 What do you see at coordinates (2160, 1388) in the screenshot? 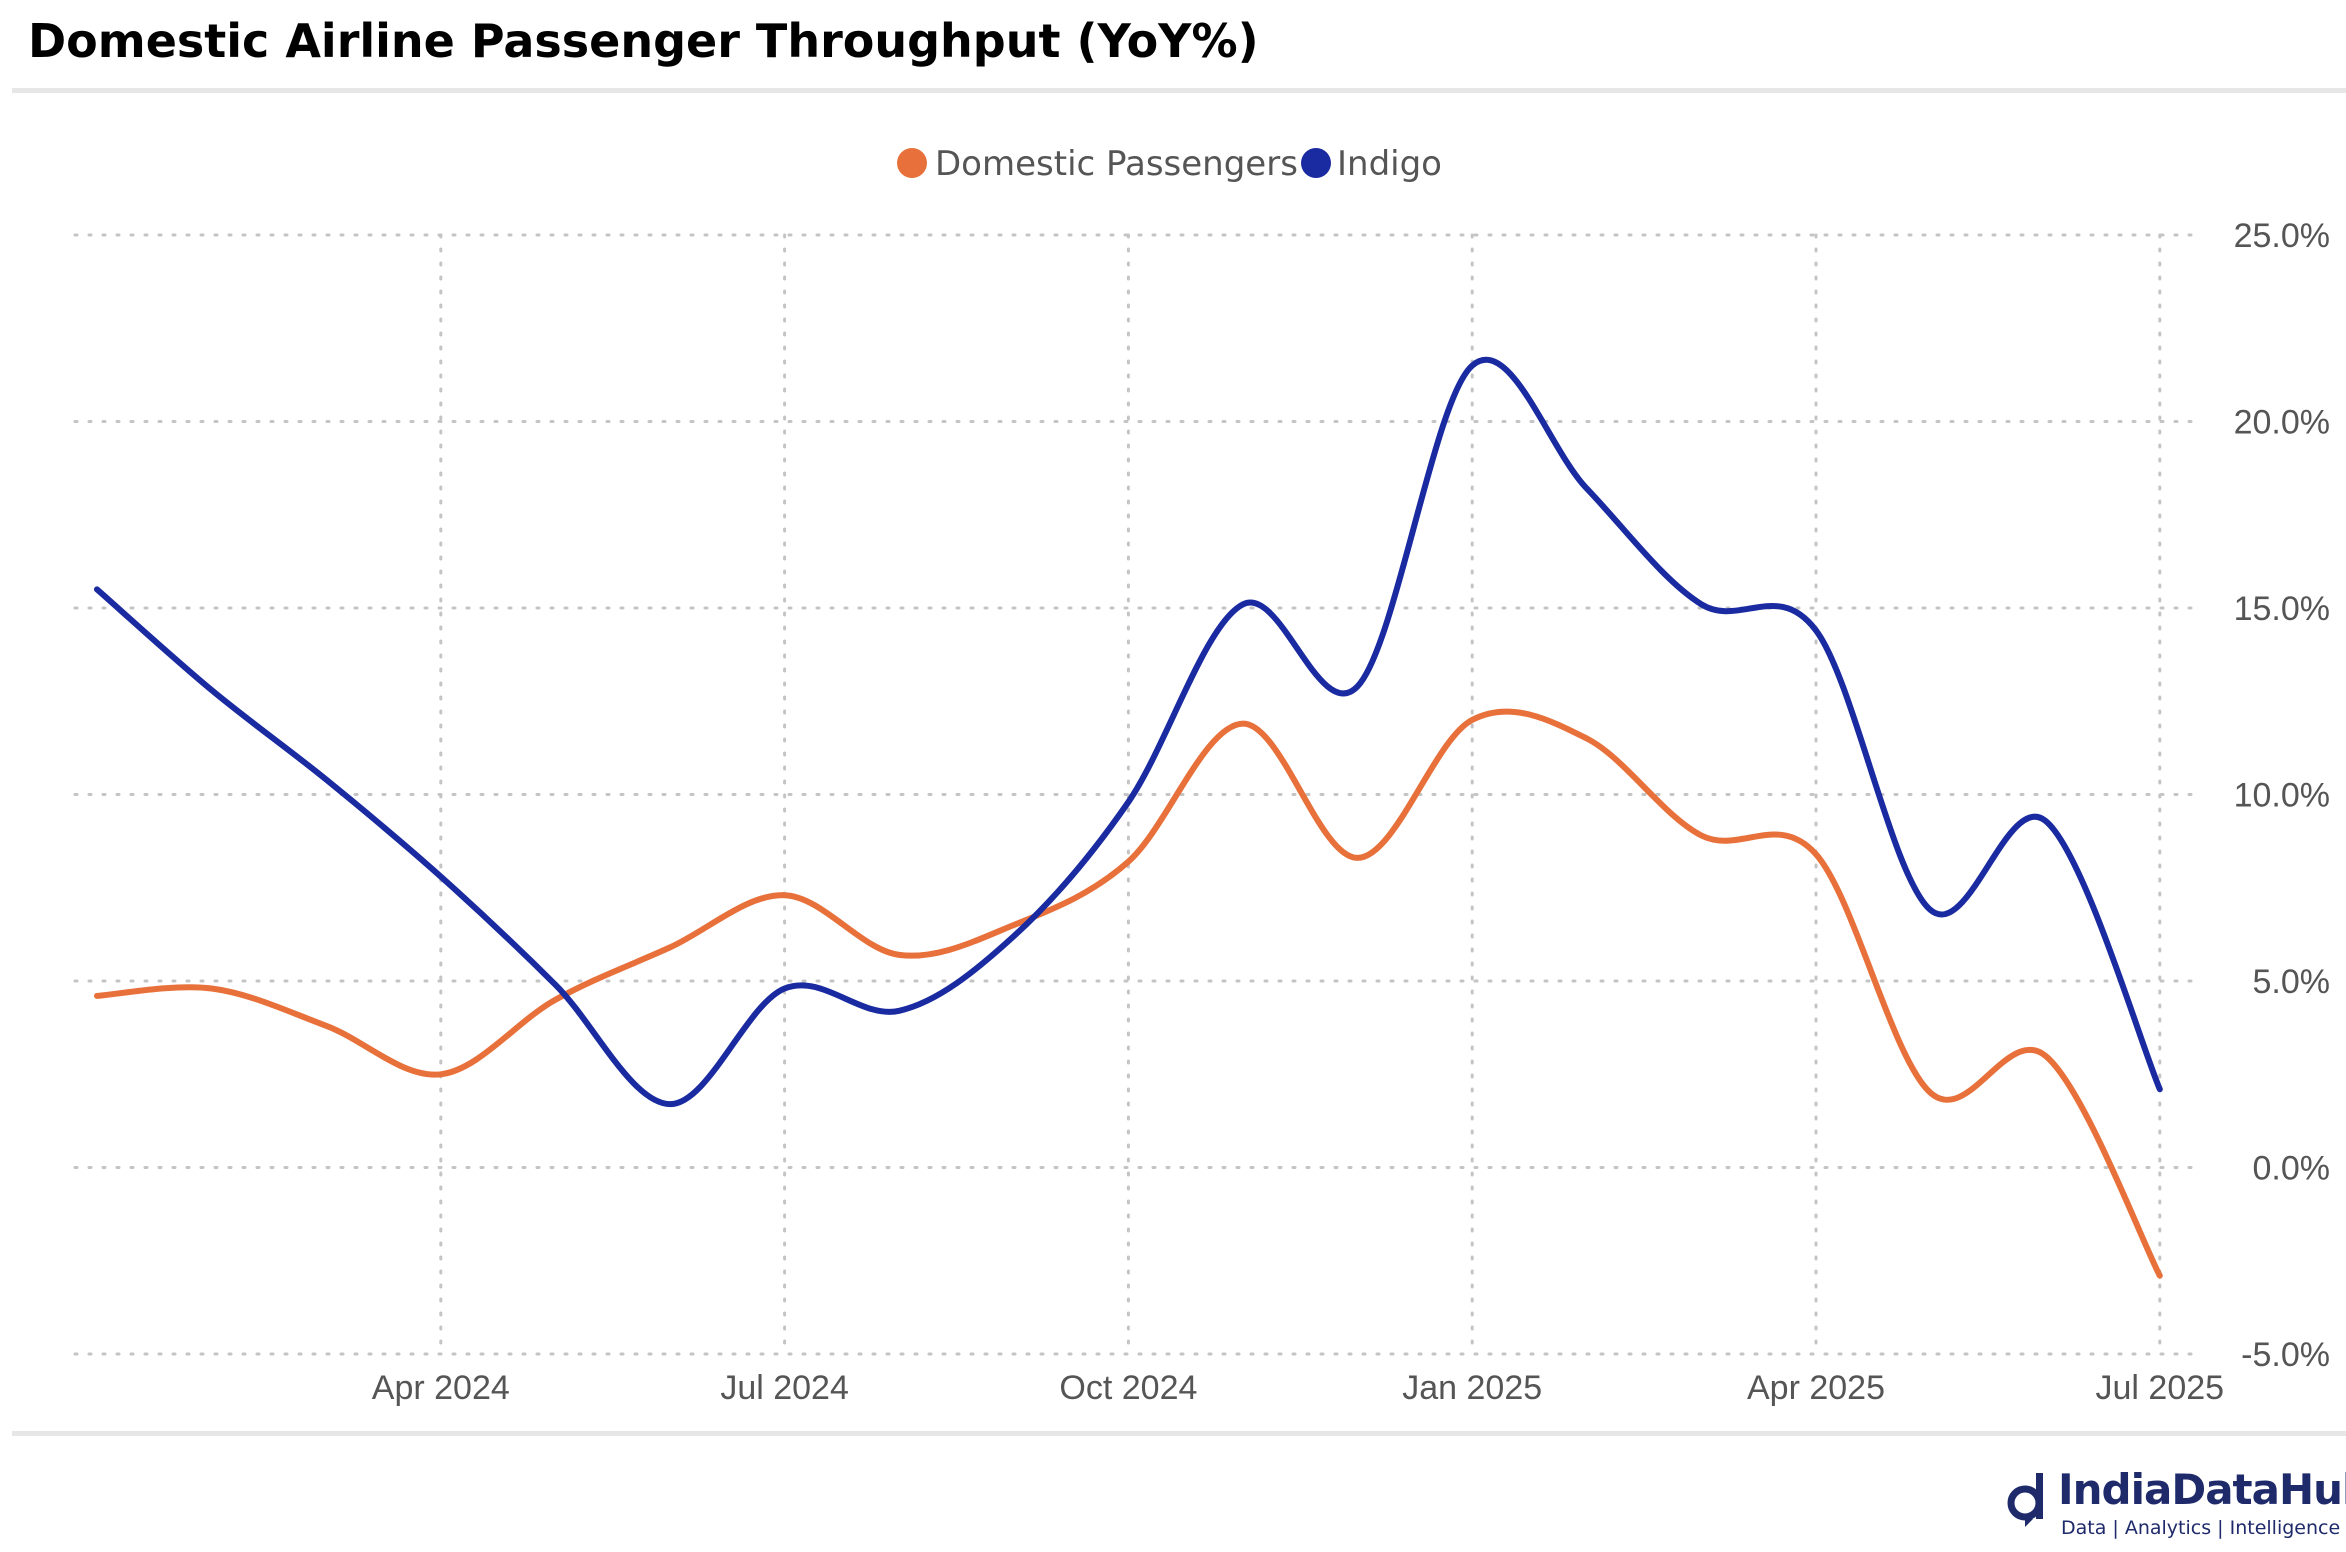
I see `x-tick-label: Jul 2025` at bounding box center [2160, 1388].